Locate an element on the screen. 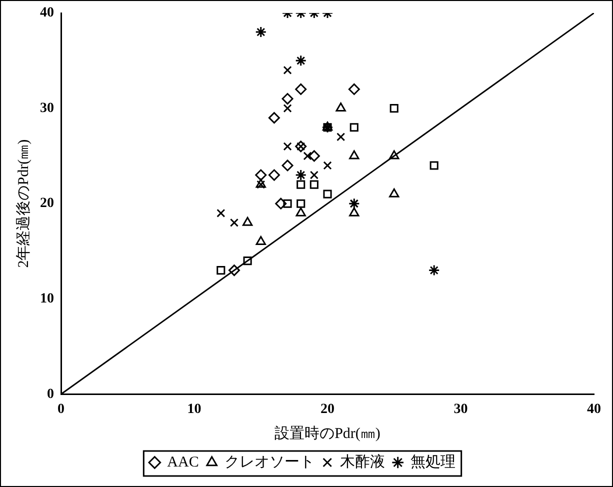 The width and height of the screenshot is (613, 487). y-tick-label: 10 is located at coordinates (47, 299).